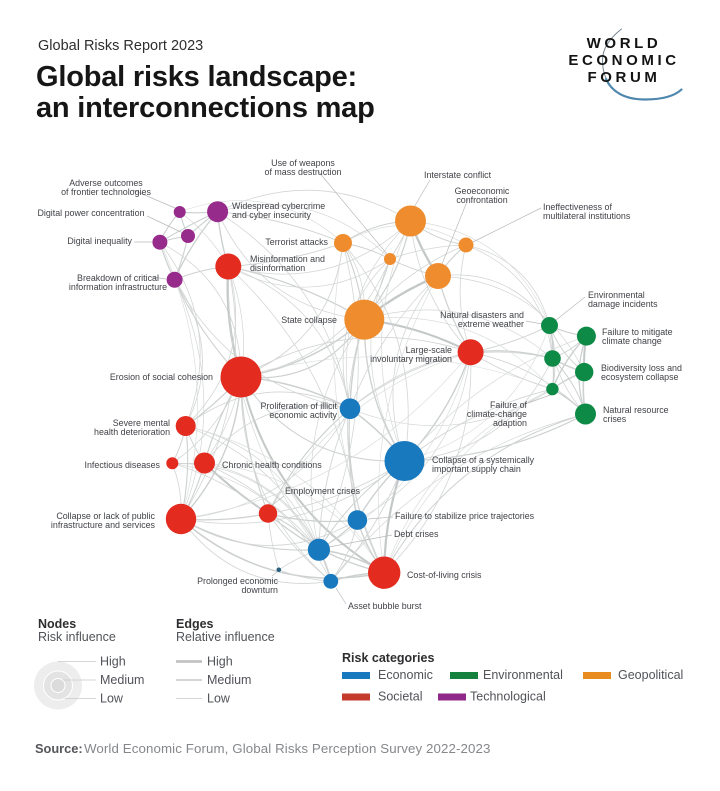 This screenshot has height=791, width=720. What do you see at coordinates (385, 606) in the screenshot?
I see `svg-text: Asset bubble burst` at bounding box center [385, 606].